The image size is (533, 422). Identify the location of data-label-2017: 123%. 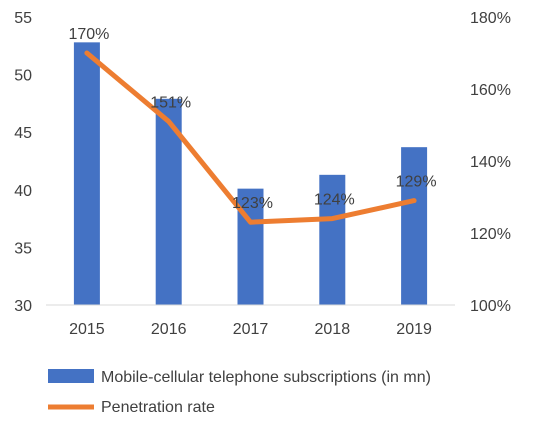
(252, 203).